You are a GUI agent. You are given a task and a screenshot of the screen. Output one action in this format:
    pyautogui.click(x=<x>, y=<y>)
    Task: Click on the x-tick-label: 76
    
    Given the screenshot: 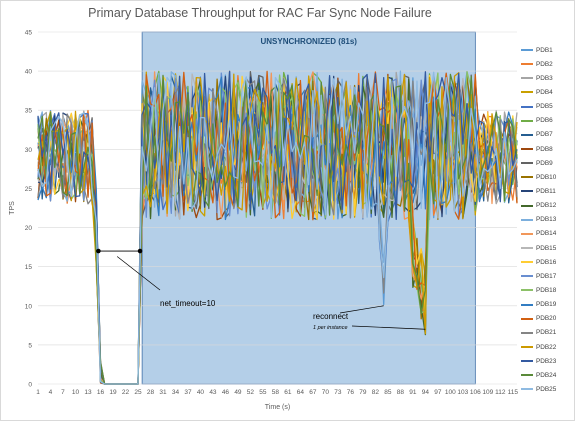 What is the action you would take?
    pyautogui.click(x=351, y=392)
    